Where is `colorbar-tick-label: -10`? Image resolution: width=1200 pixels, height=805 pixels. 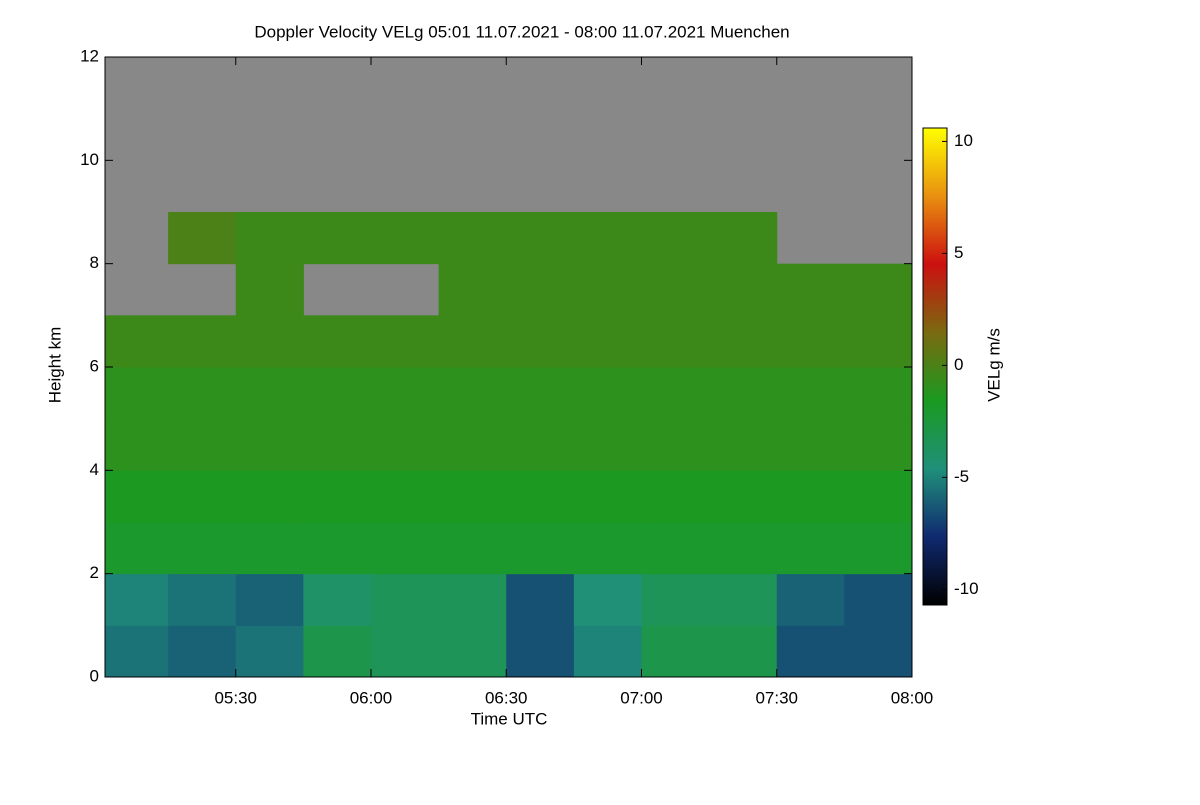 colorbar-tick-label: -10 is located at coordinates (966, 588).